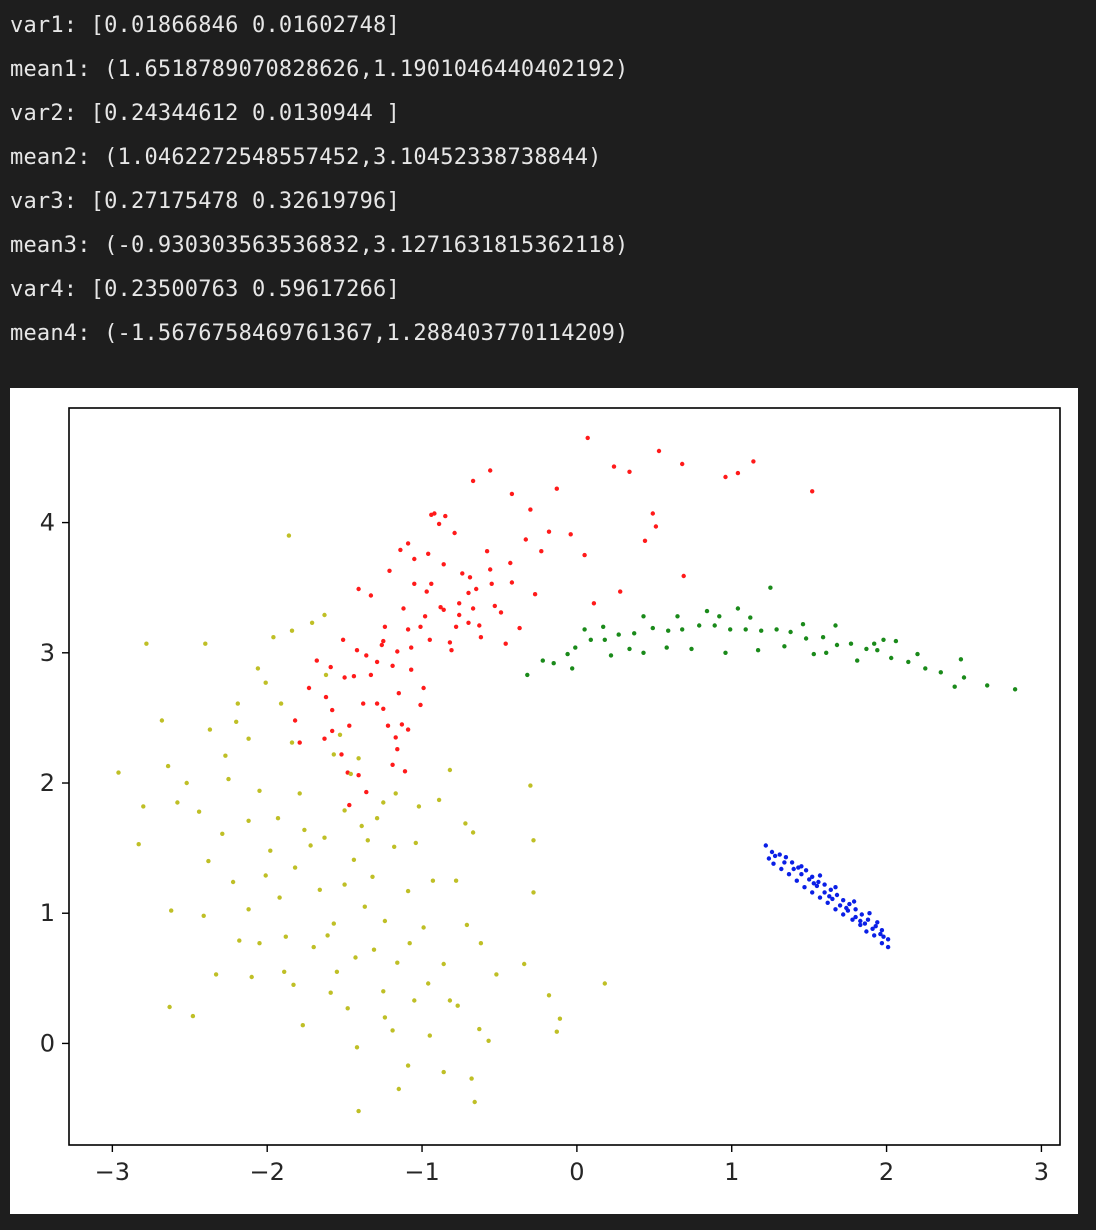 This screenshot has width=1096, height=1230. Describe the element at coordinates (731, 1172) in the screenshot. I see `x-tick-label: 1` at that location.